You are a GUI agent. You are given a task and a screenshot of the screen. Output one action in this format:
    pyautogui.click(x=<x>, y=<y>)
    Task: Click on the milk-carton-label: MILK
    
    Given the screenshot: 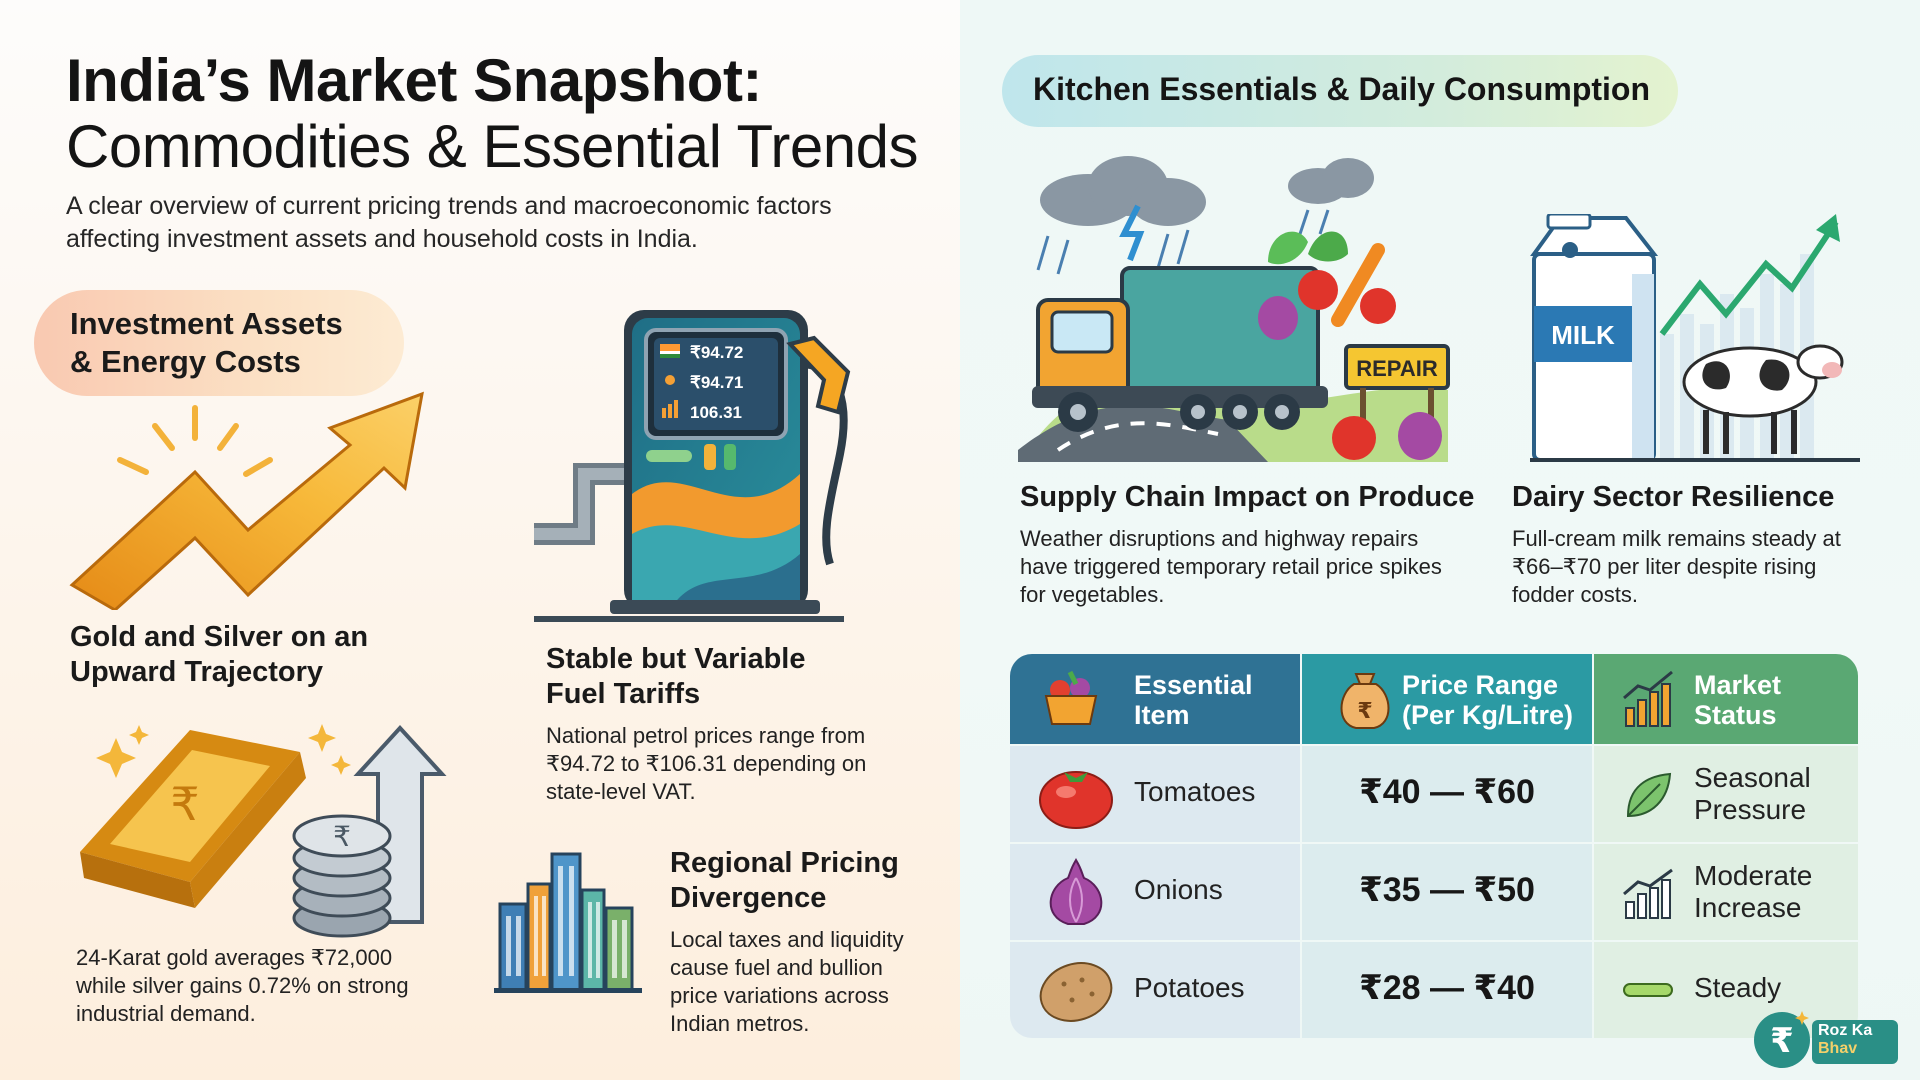 What is the action you would take?
    pyautogui.click(x=1583, y=335)
    